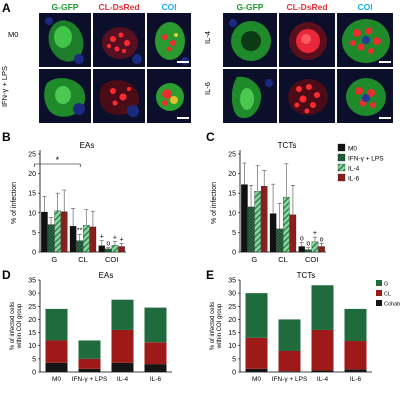 The image size is (400, 400). I want to click on channel-header-coi-left: COI, so click(169, 7).